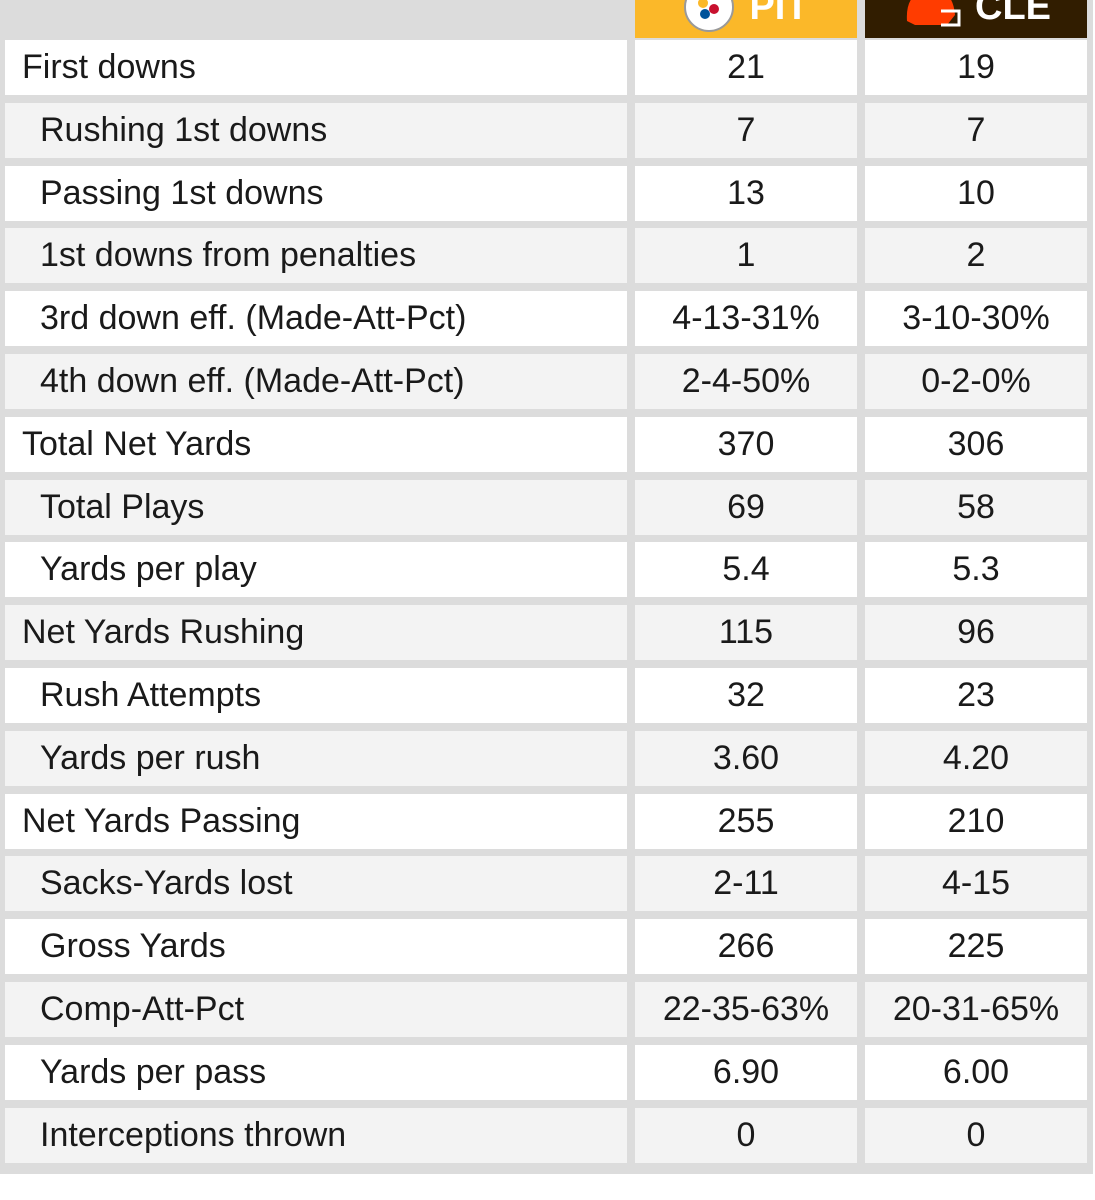 The height and width of the screenshot is (1200, 1095). I want to click on team-value: 58, so click(976, 507).